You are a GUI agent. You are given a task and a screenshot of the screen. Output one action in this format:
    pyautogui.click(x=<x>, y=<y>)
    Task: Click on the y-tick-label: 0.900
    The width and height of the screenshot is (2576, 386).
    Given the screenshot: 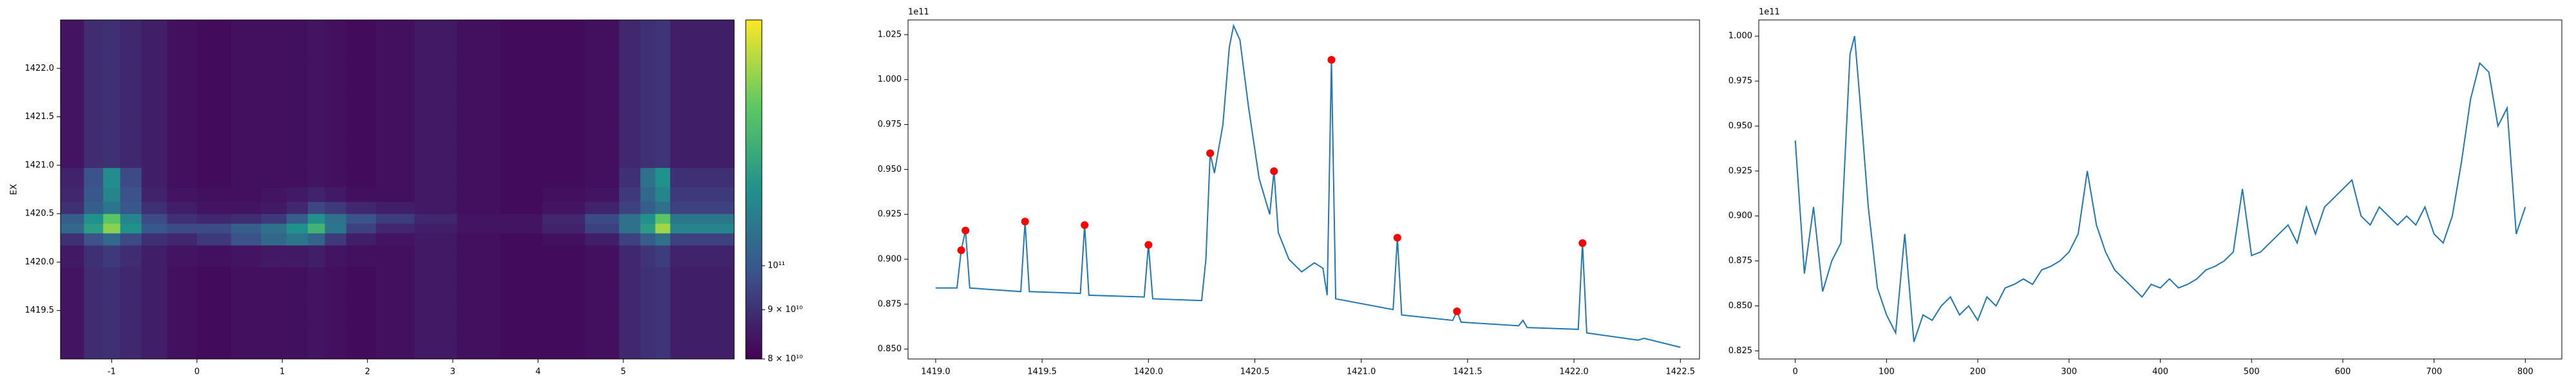 What is the action you would take?
    pyautogui.click(x=890, y=259)
    